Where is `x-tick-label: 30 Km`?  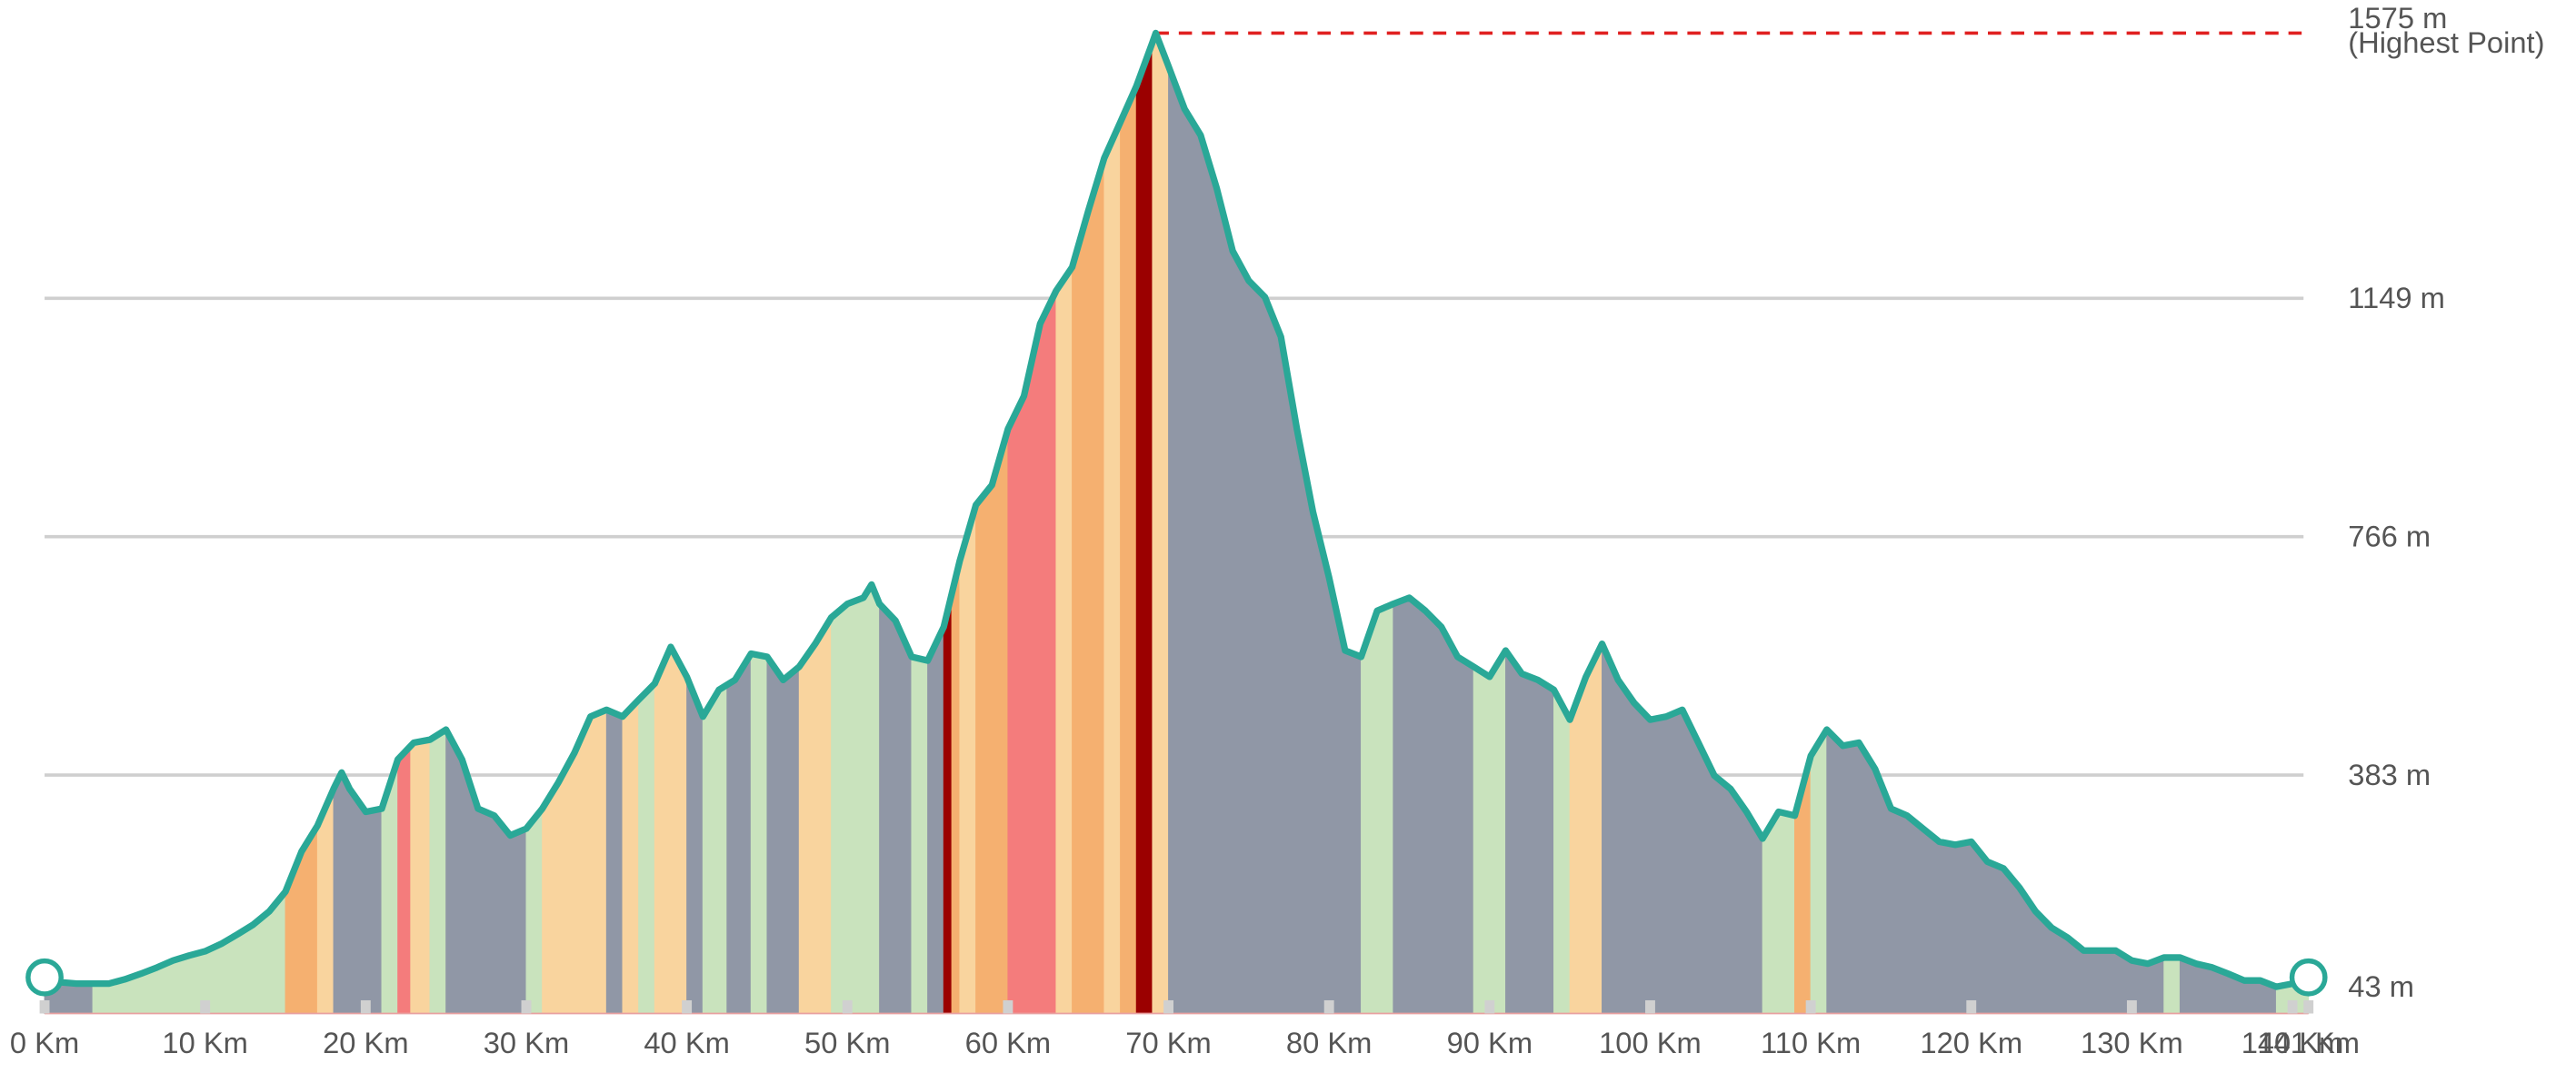 x-tick-label: 30 Km is located at coordinates (526, 1042).